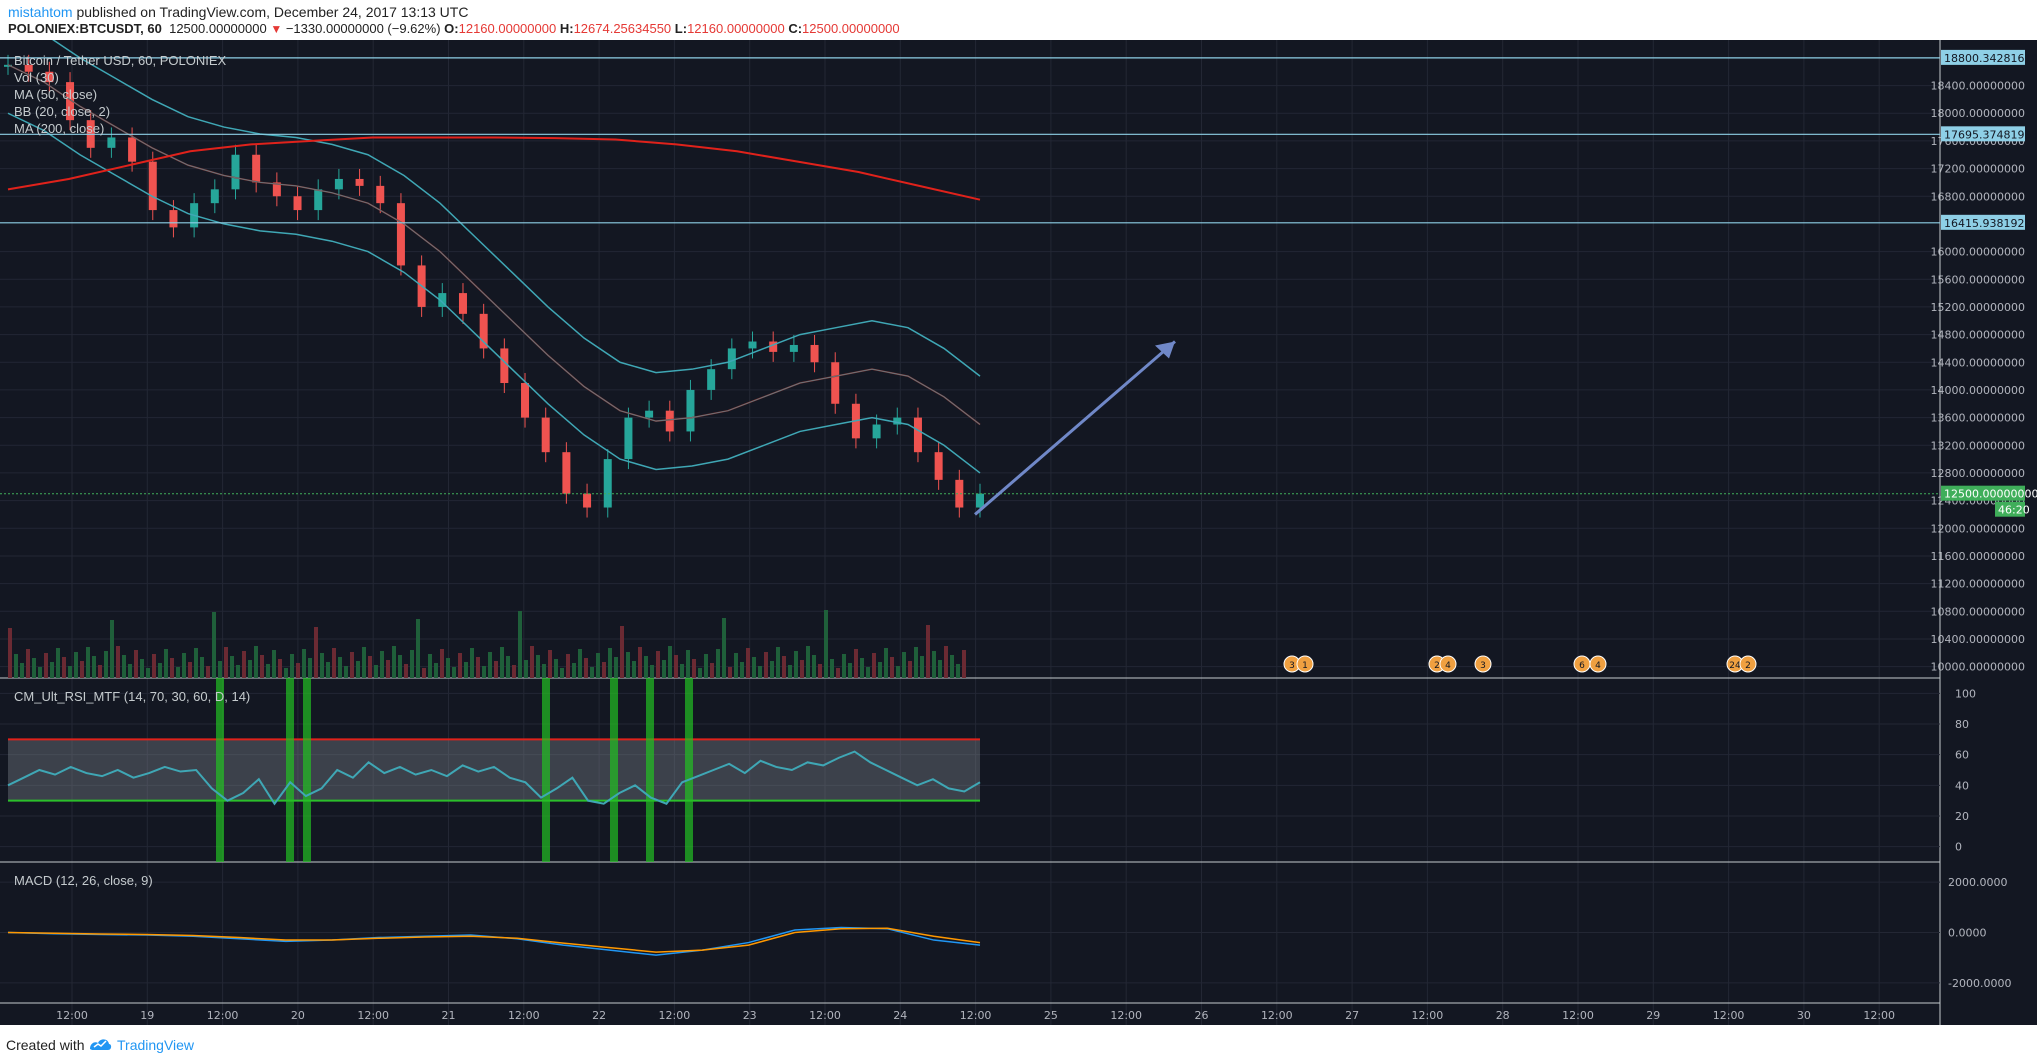  Describe the element at coordinates (1978, 418) in the screenshot. I see `price-tick-label: 13600.00000000` at that location.